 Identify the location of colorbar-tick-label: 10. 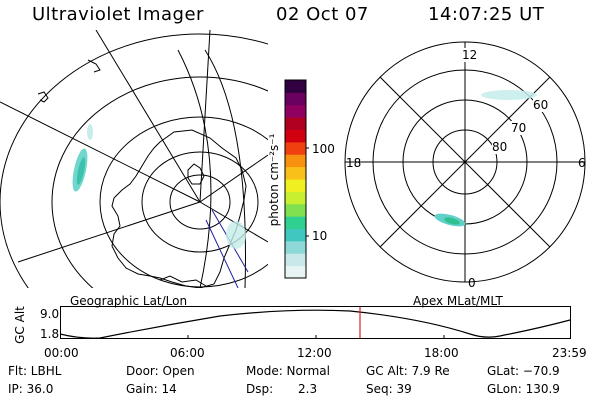
(320, 236).